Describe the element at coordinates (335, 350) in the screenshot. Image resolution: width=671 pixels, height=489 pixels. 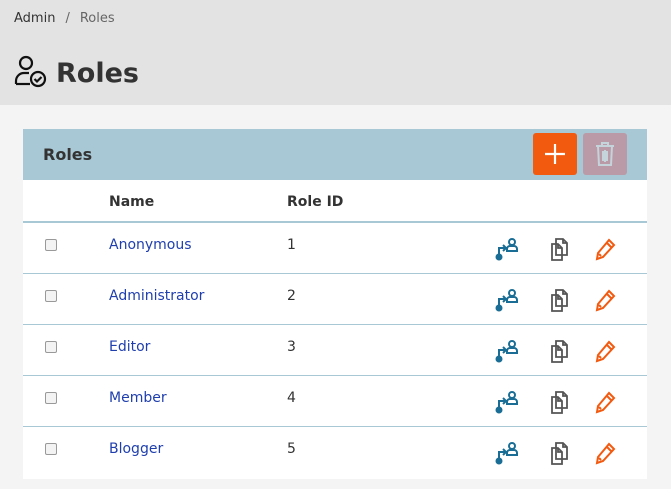
I see `table-row: Editor 3` at that location.